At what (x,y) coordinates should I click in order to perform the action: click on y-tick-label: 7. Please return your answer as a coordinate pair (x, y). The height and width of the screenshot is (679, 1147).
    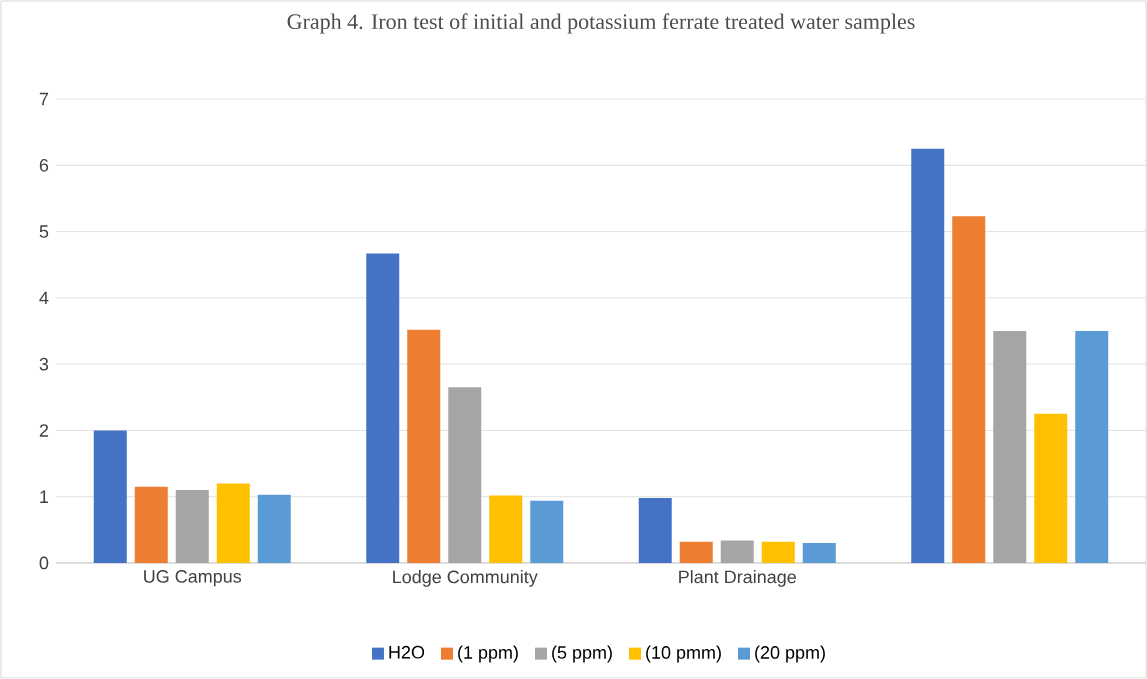
    Looking at the image, I should click on (44, 99).